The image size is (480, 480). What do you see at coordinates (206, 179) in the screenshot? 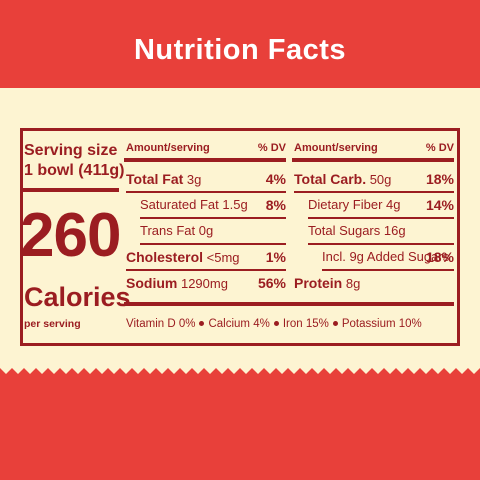
I see `nutrient-row: Total Fat 3g 4%` at bounding box center [206, 179].